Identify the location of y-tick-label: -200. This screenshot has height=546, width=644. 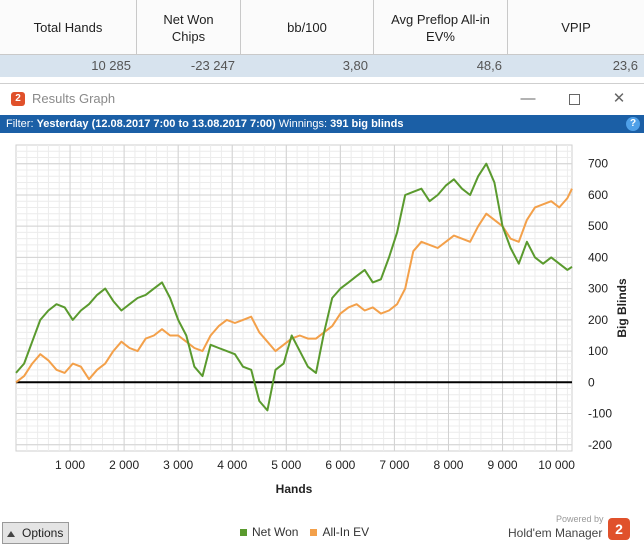
(600, 445).